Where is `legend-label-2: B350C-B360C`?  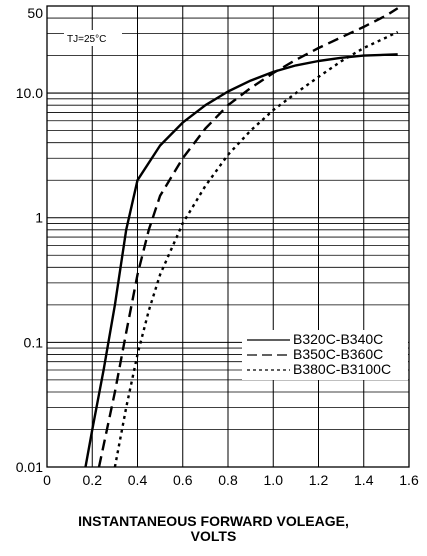 legend-label-2: B350C-B360C is located at coordinates (338, 354).